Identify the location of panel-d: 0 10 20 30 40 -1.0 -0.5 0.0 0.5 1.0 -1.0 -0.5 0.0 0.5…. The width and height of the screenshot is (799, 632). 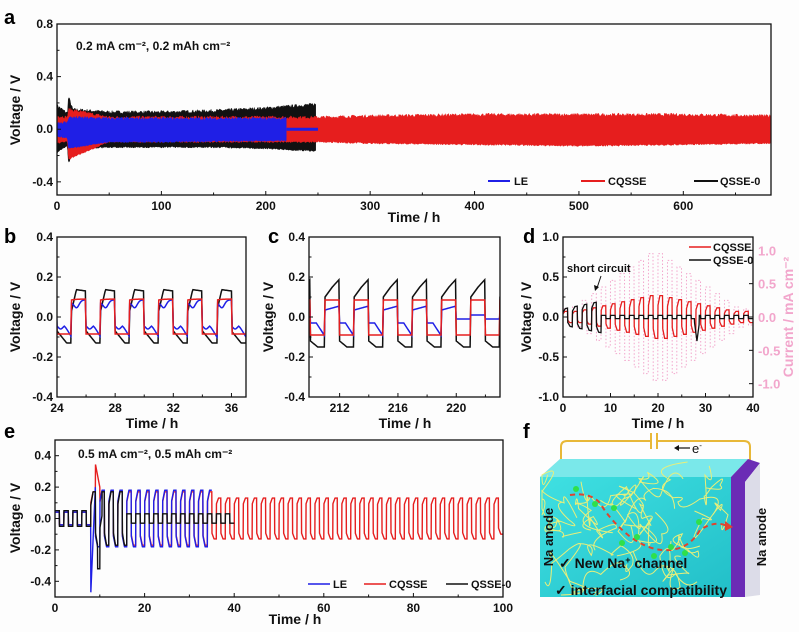
(659, 322).